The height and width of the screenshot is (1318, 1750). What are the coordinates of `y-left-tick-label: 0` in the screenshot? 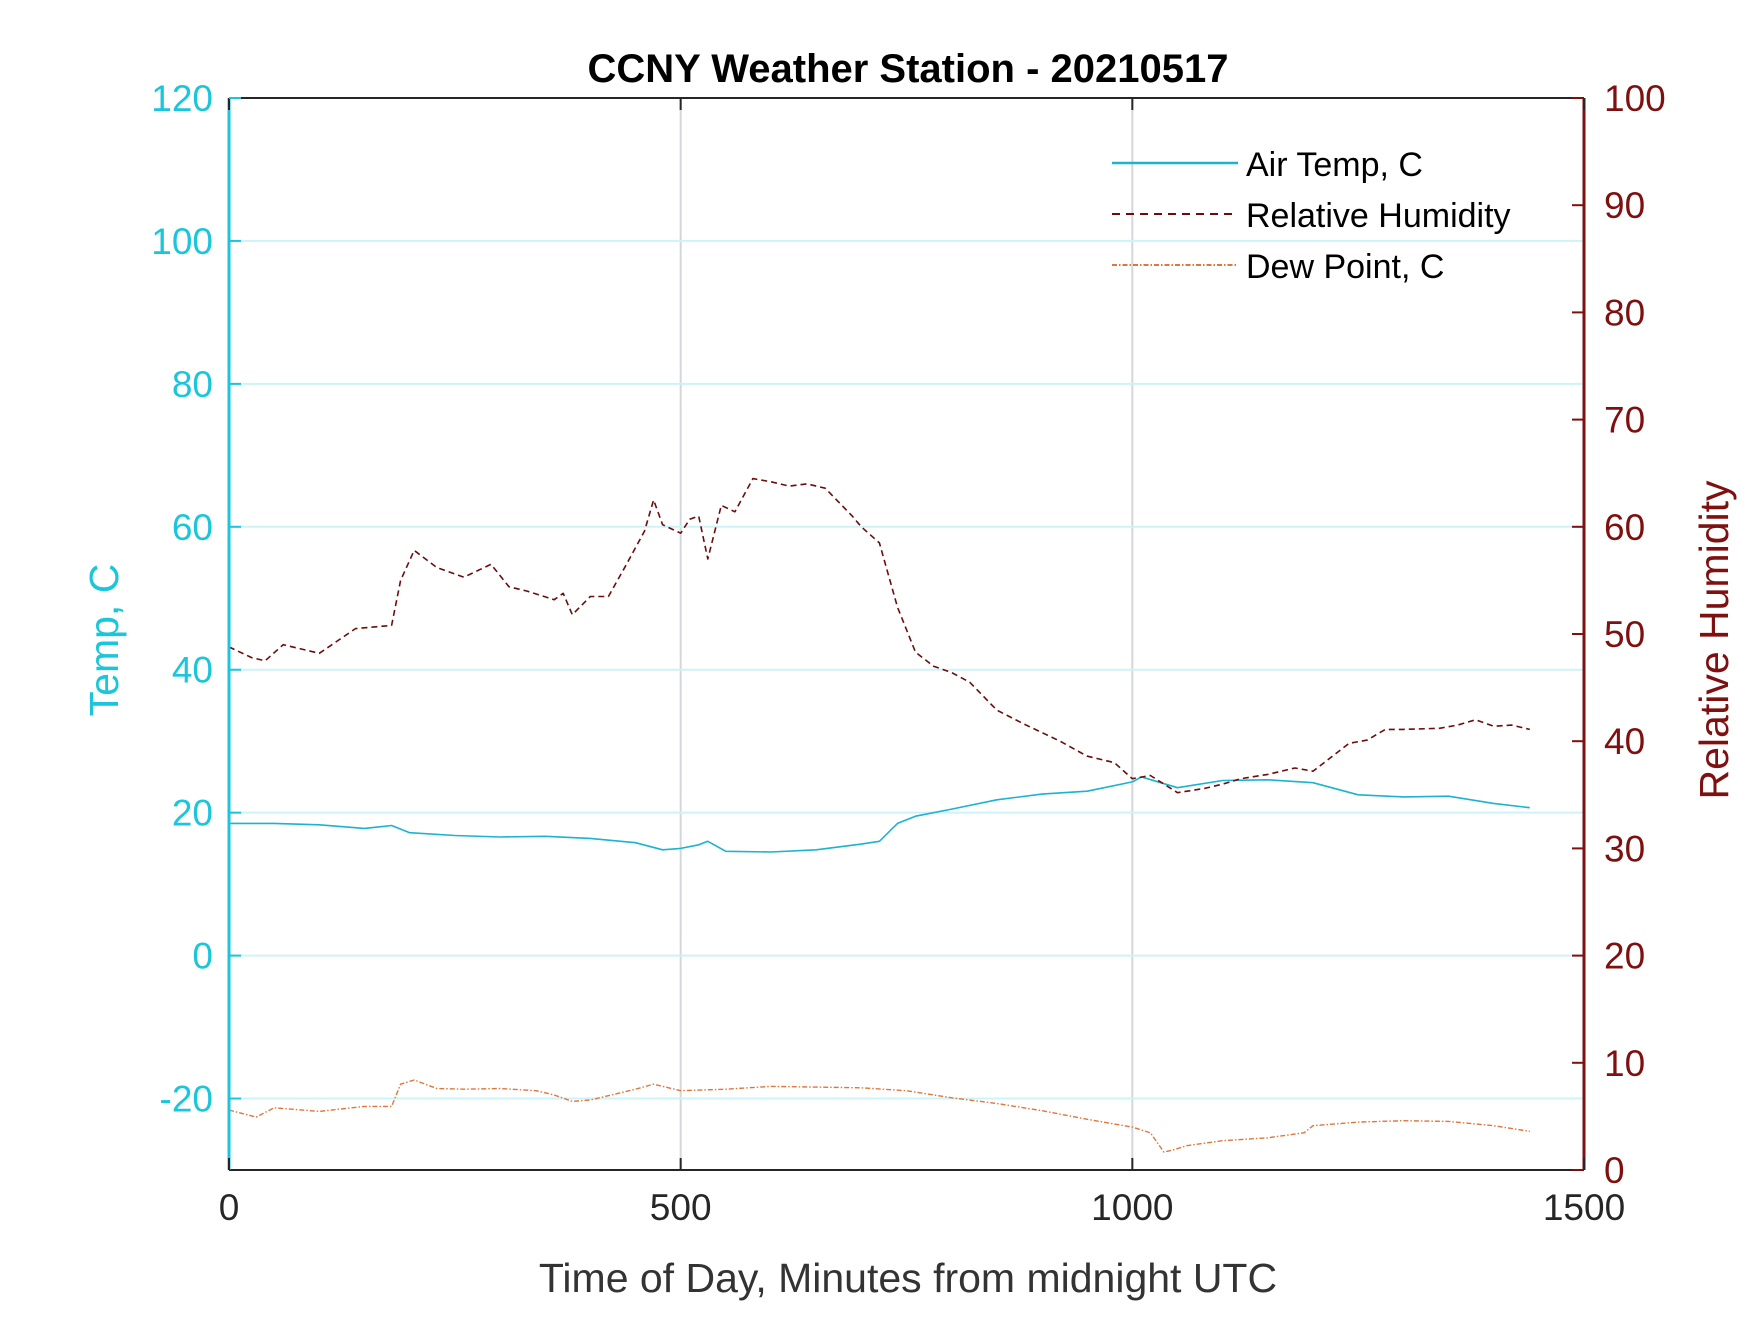 It's located at (202, 956).